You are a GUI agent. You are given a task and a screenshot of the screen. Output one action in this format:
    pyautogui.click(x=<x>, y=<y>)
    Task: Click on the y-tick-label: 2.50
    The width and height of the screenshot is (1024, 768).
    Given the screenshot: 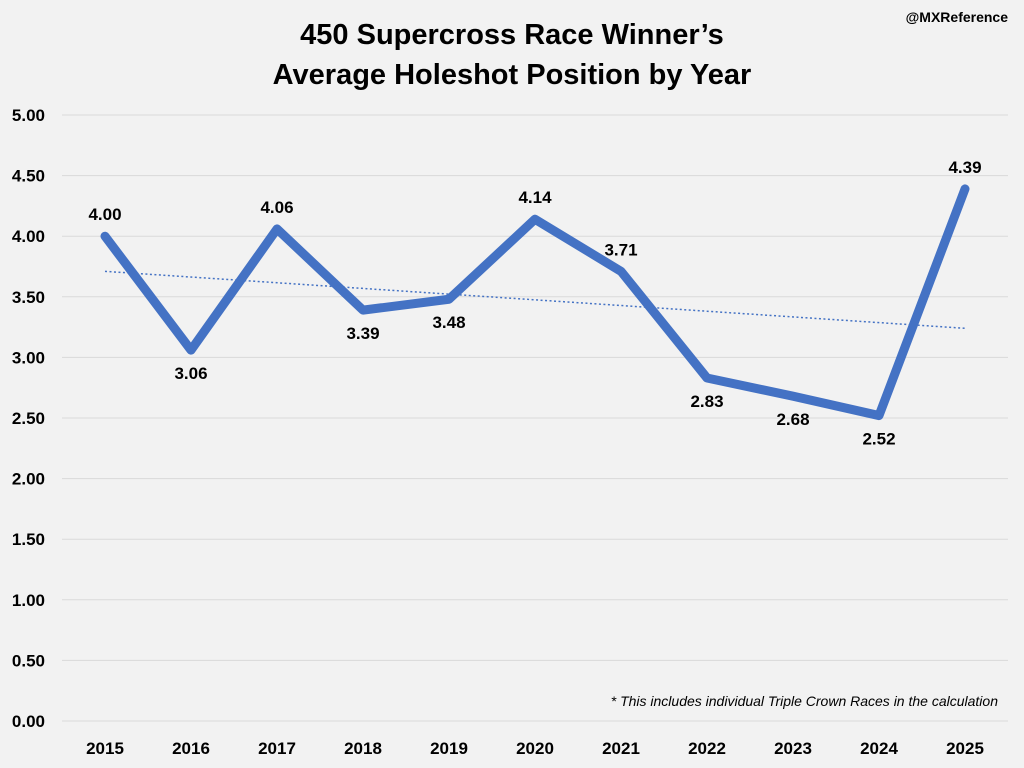 What is the action you would take?
    pyautogui.click(x=28, y=418)
    